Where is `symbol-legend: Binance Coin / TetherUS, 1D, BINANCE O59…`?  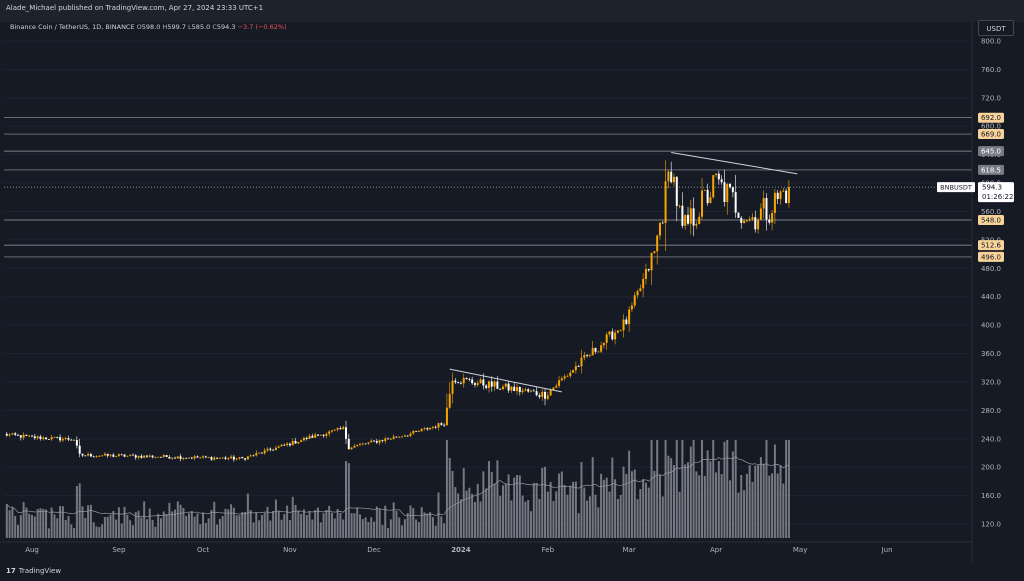 symbol-legend: Binance Coin / TetherUS, 1D, BINANCE O59… is located at coordinates (148, 27).